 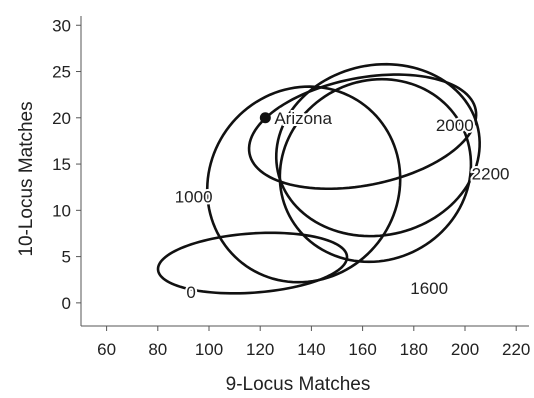 I want to click on y-axis-title: 10-Locus Matches, so click(x=26, y=178).